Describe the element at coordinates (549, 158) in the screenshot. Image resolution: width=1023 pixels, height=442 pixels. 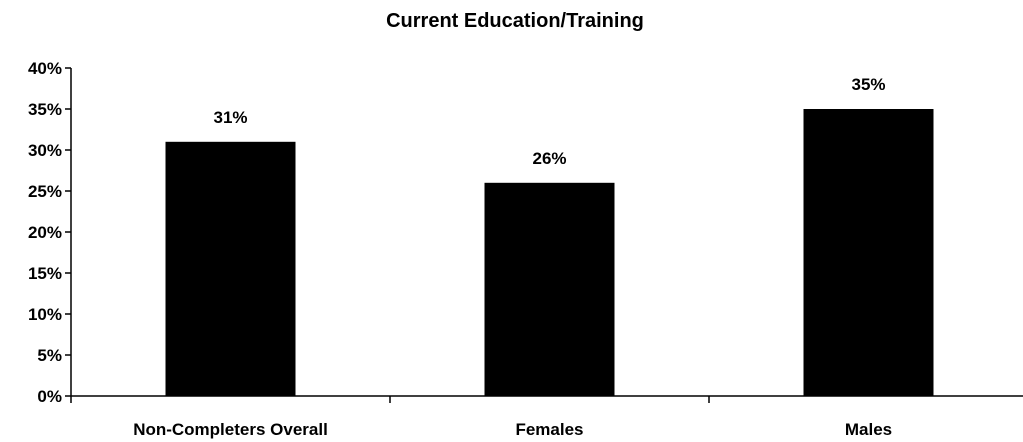
I see `bar-data-label: 26%` at that location.